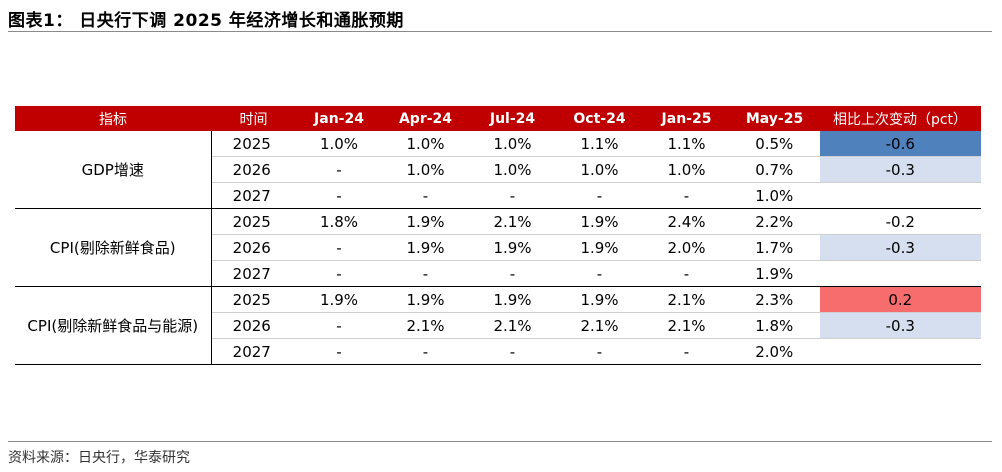 The height and width of the screenshot is (472, 1002). I want to click on table-row: 2027- - - - -1.9%, so click(498, 273).